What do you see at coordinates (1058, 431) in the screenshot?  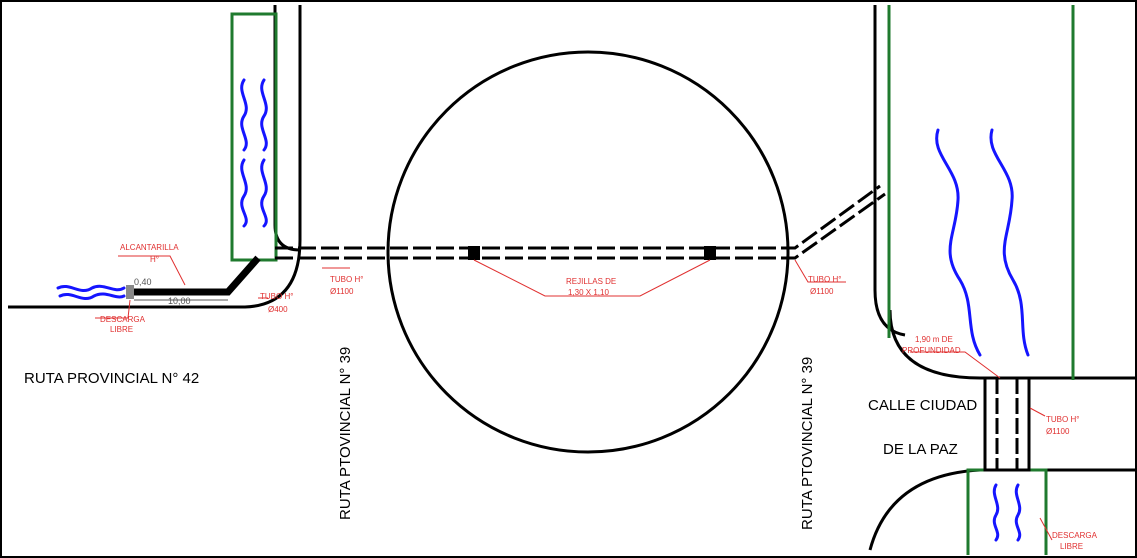 I see `annotation-tubo1100-c-diam: Ø1100` at bounding box center [1058, 431].